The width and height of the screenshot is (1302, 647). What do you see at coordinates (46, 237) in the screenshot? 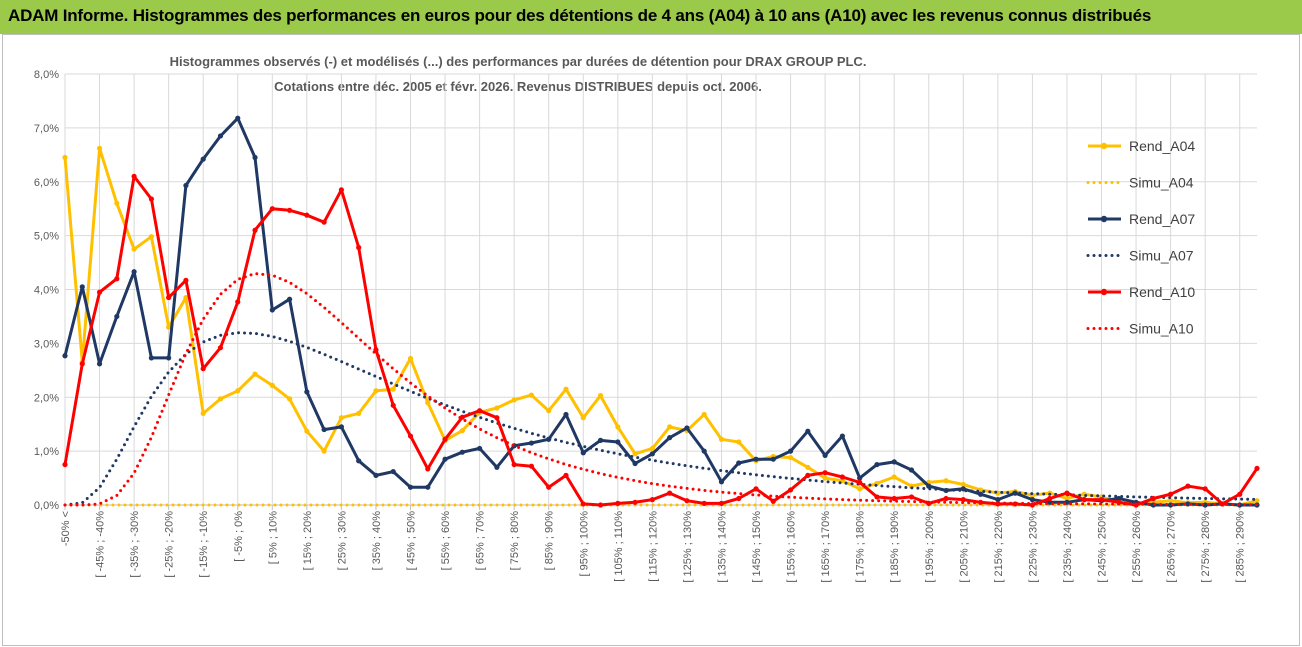
I see `y-tick-label: 5,0%` at bounding box center [46, 237].